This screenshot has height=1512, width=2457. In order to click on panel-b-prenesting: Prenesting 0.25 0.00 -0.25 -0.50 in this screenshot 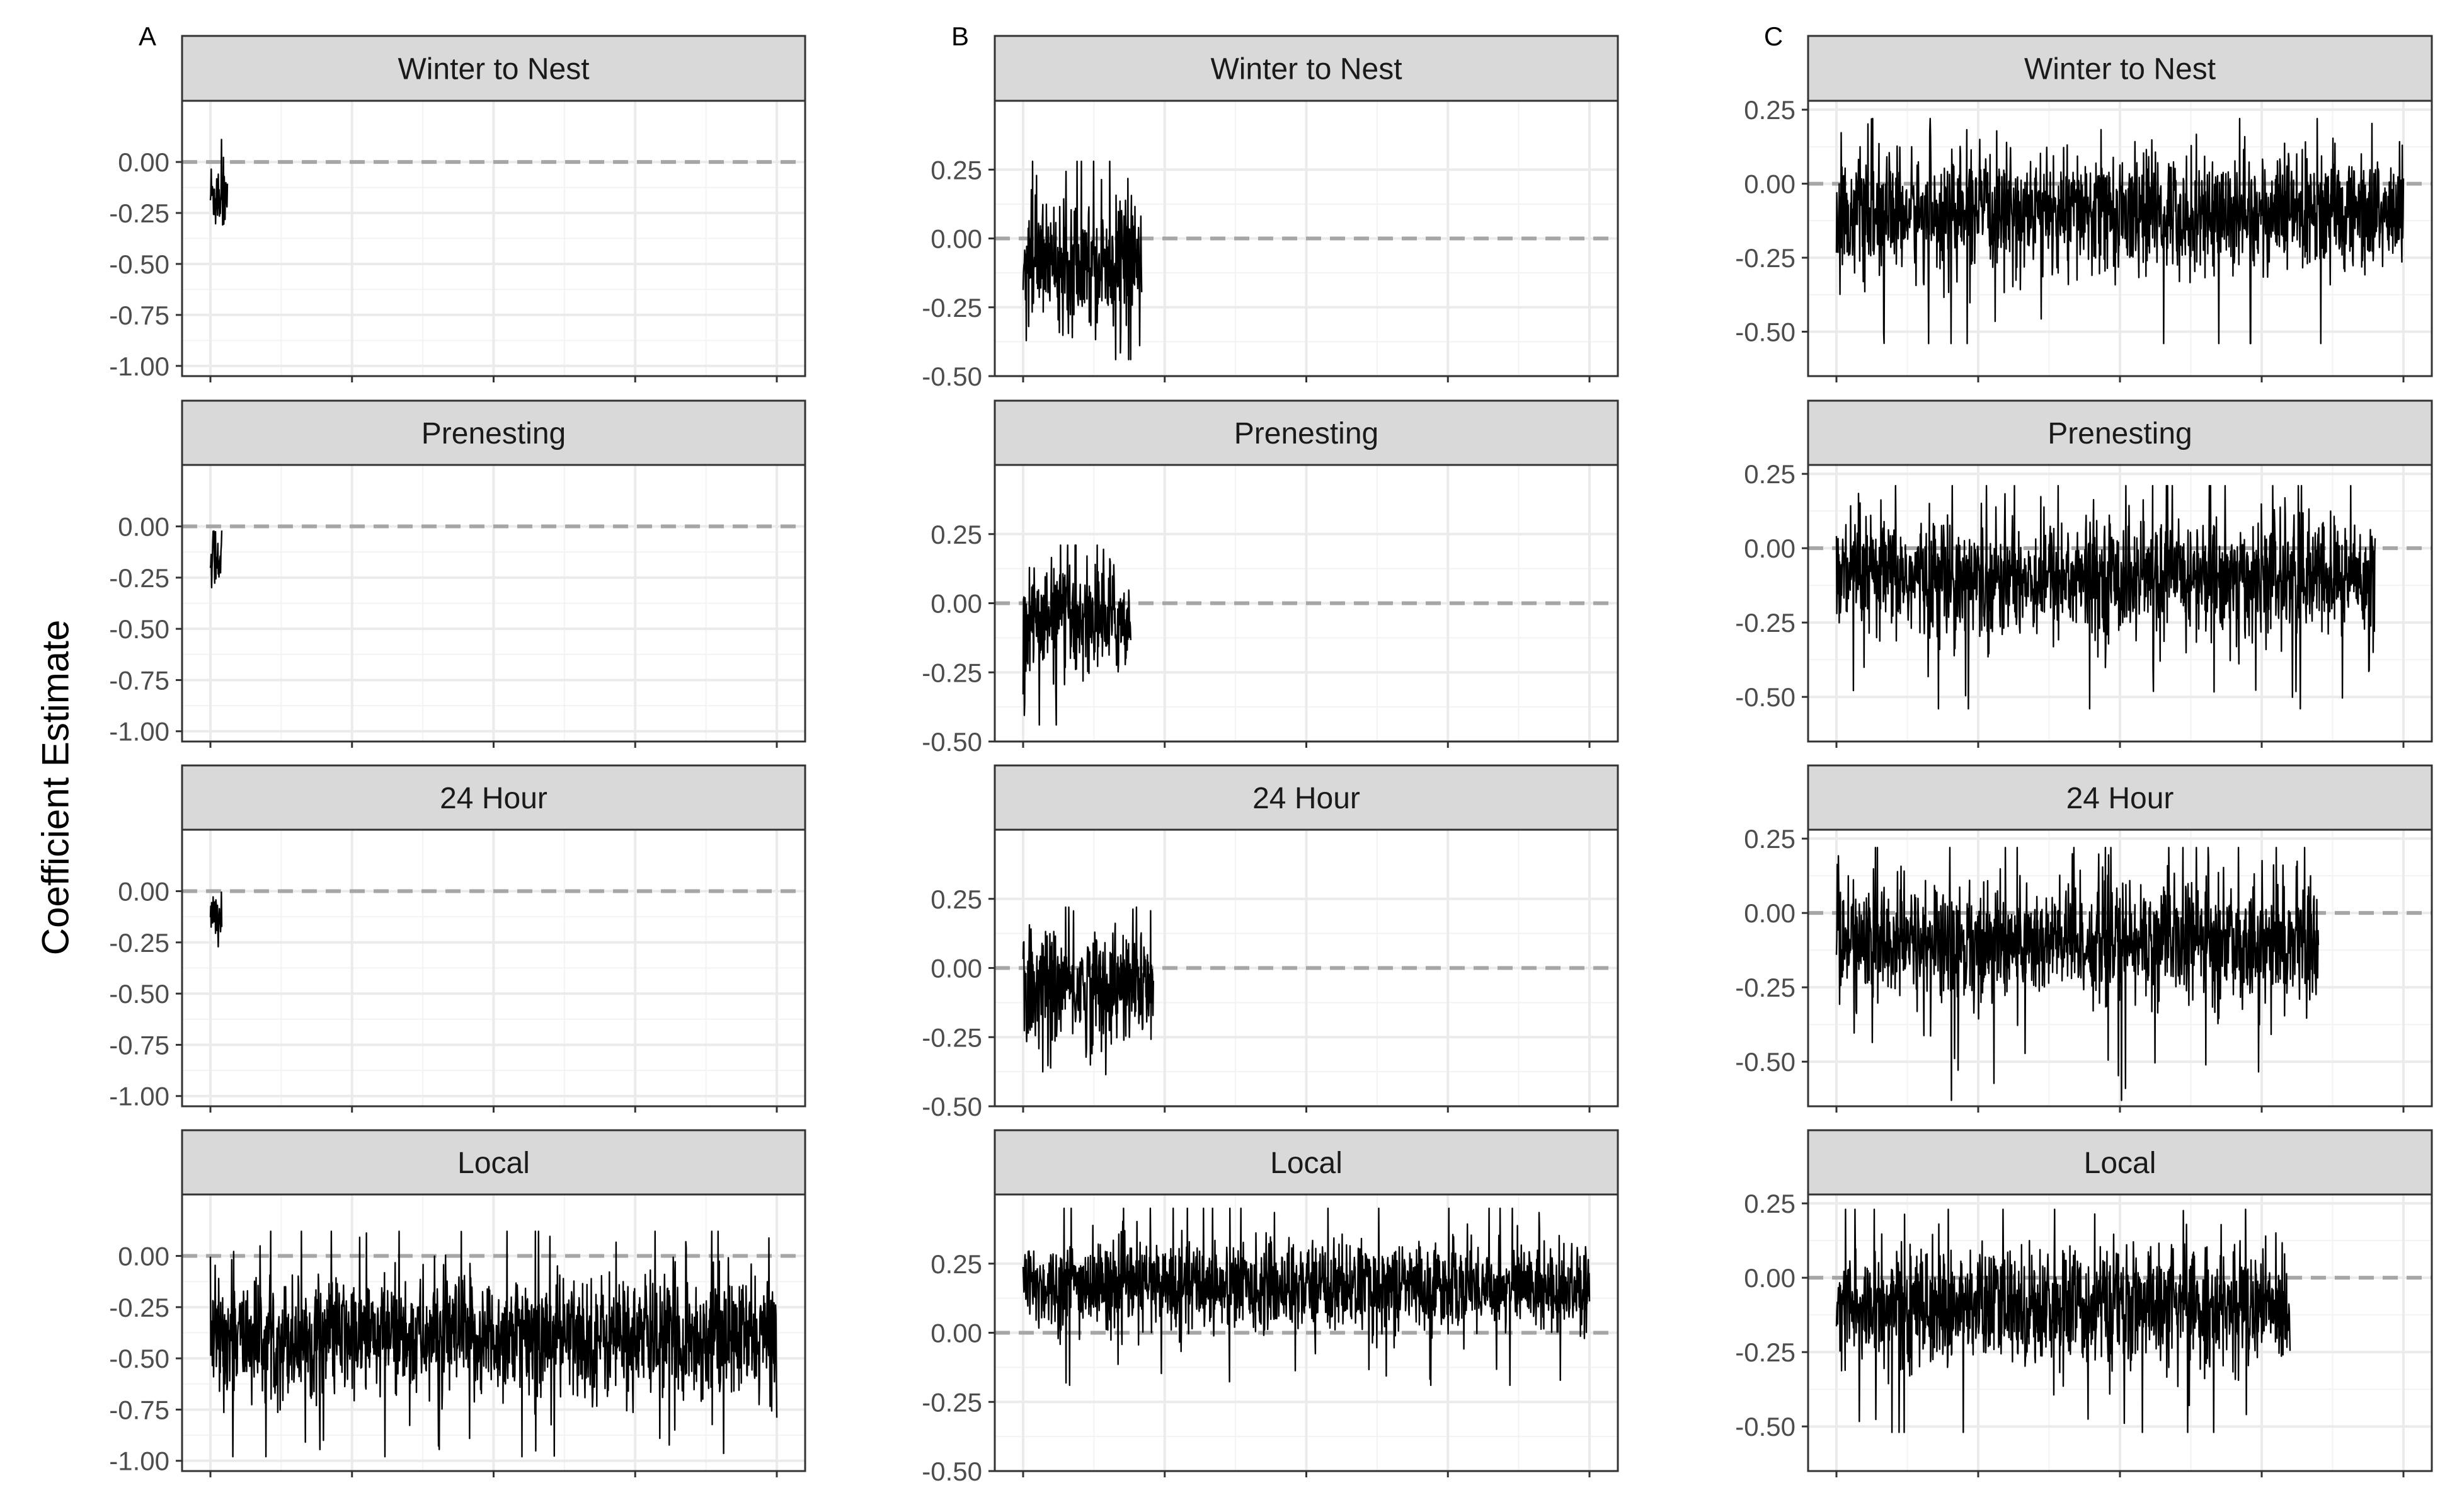, I will do `click(1270, 578)`.